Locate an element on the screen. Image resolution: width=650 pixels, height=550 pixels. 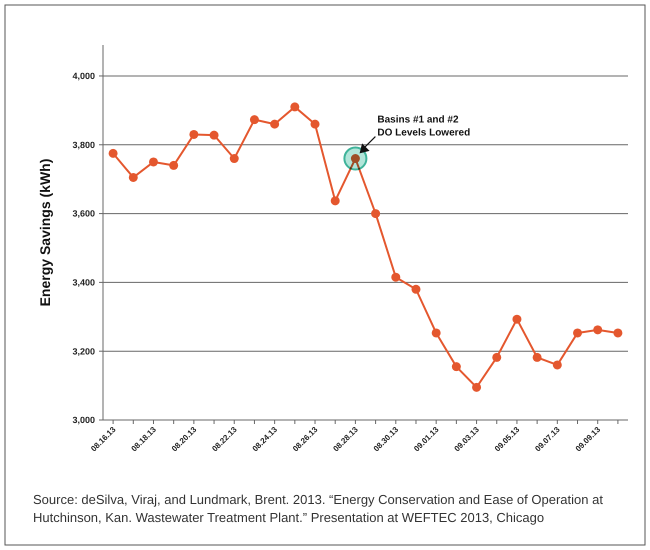
y-tick-label: 3,000 is located at coordinates (83, 420).